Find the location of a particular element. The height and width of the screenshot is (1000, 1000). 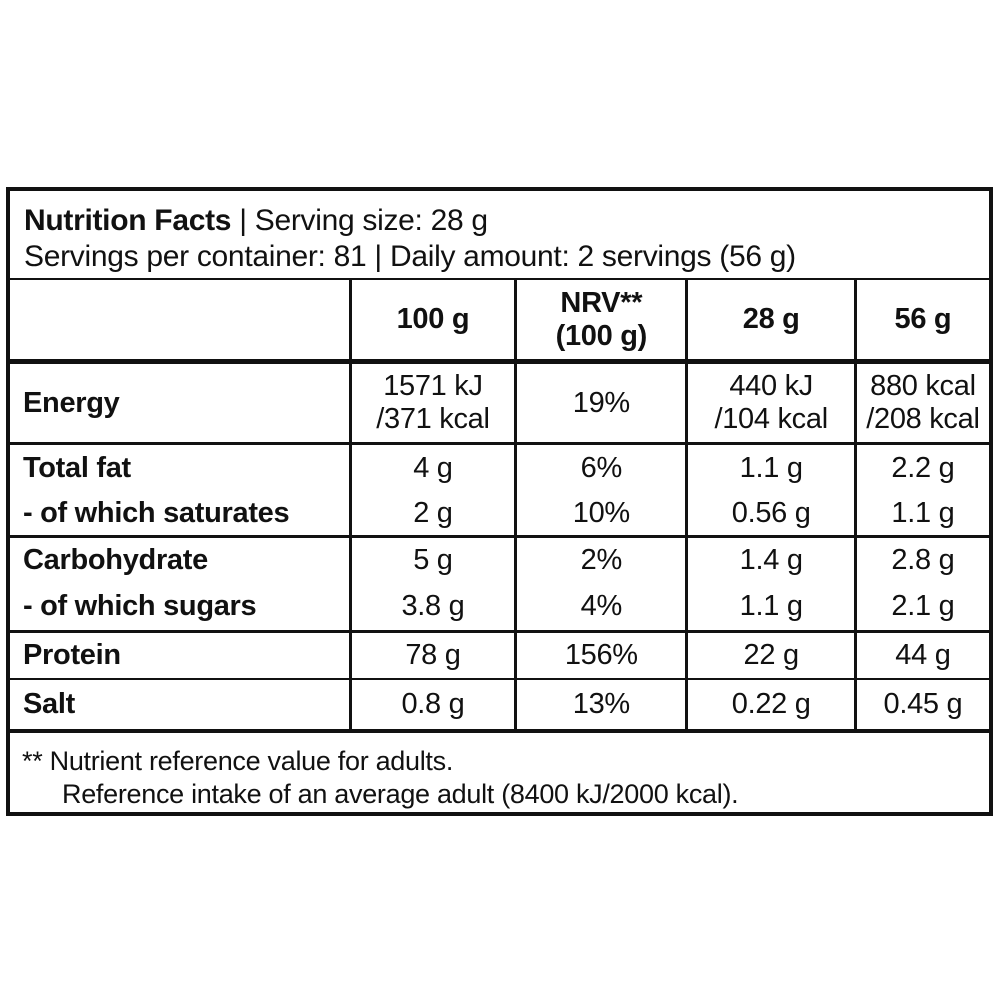

energy-100g-kj: 1571 kJ is located at coordinates (433, 386).